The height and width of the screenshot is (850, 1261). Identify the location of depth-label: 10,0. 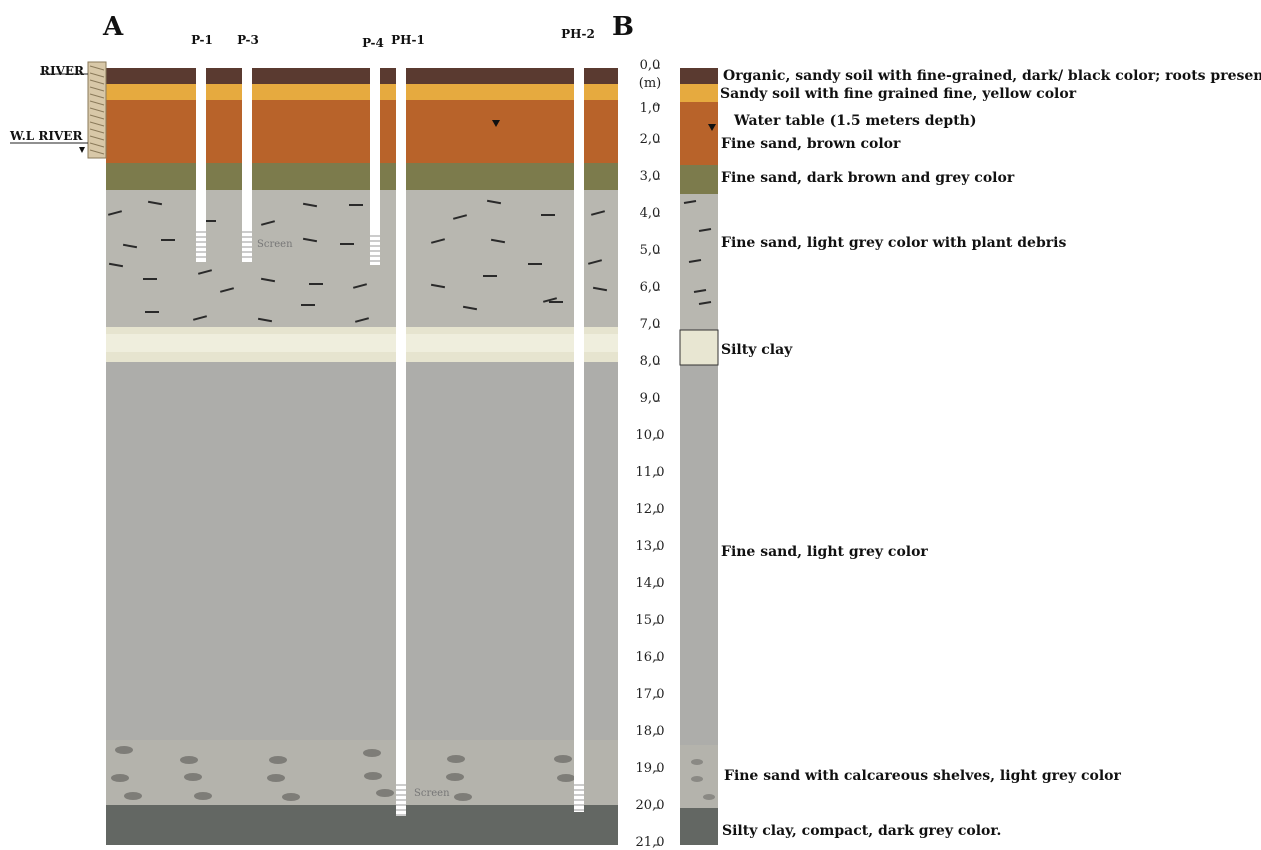
(650, 435).